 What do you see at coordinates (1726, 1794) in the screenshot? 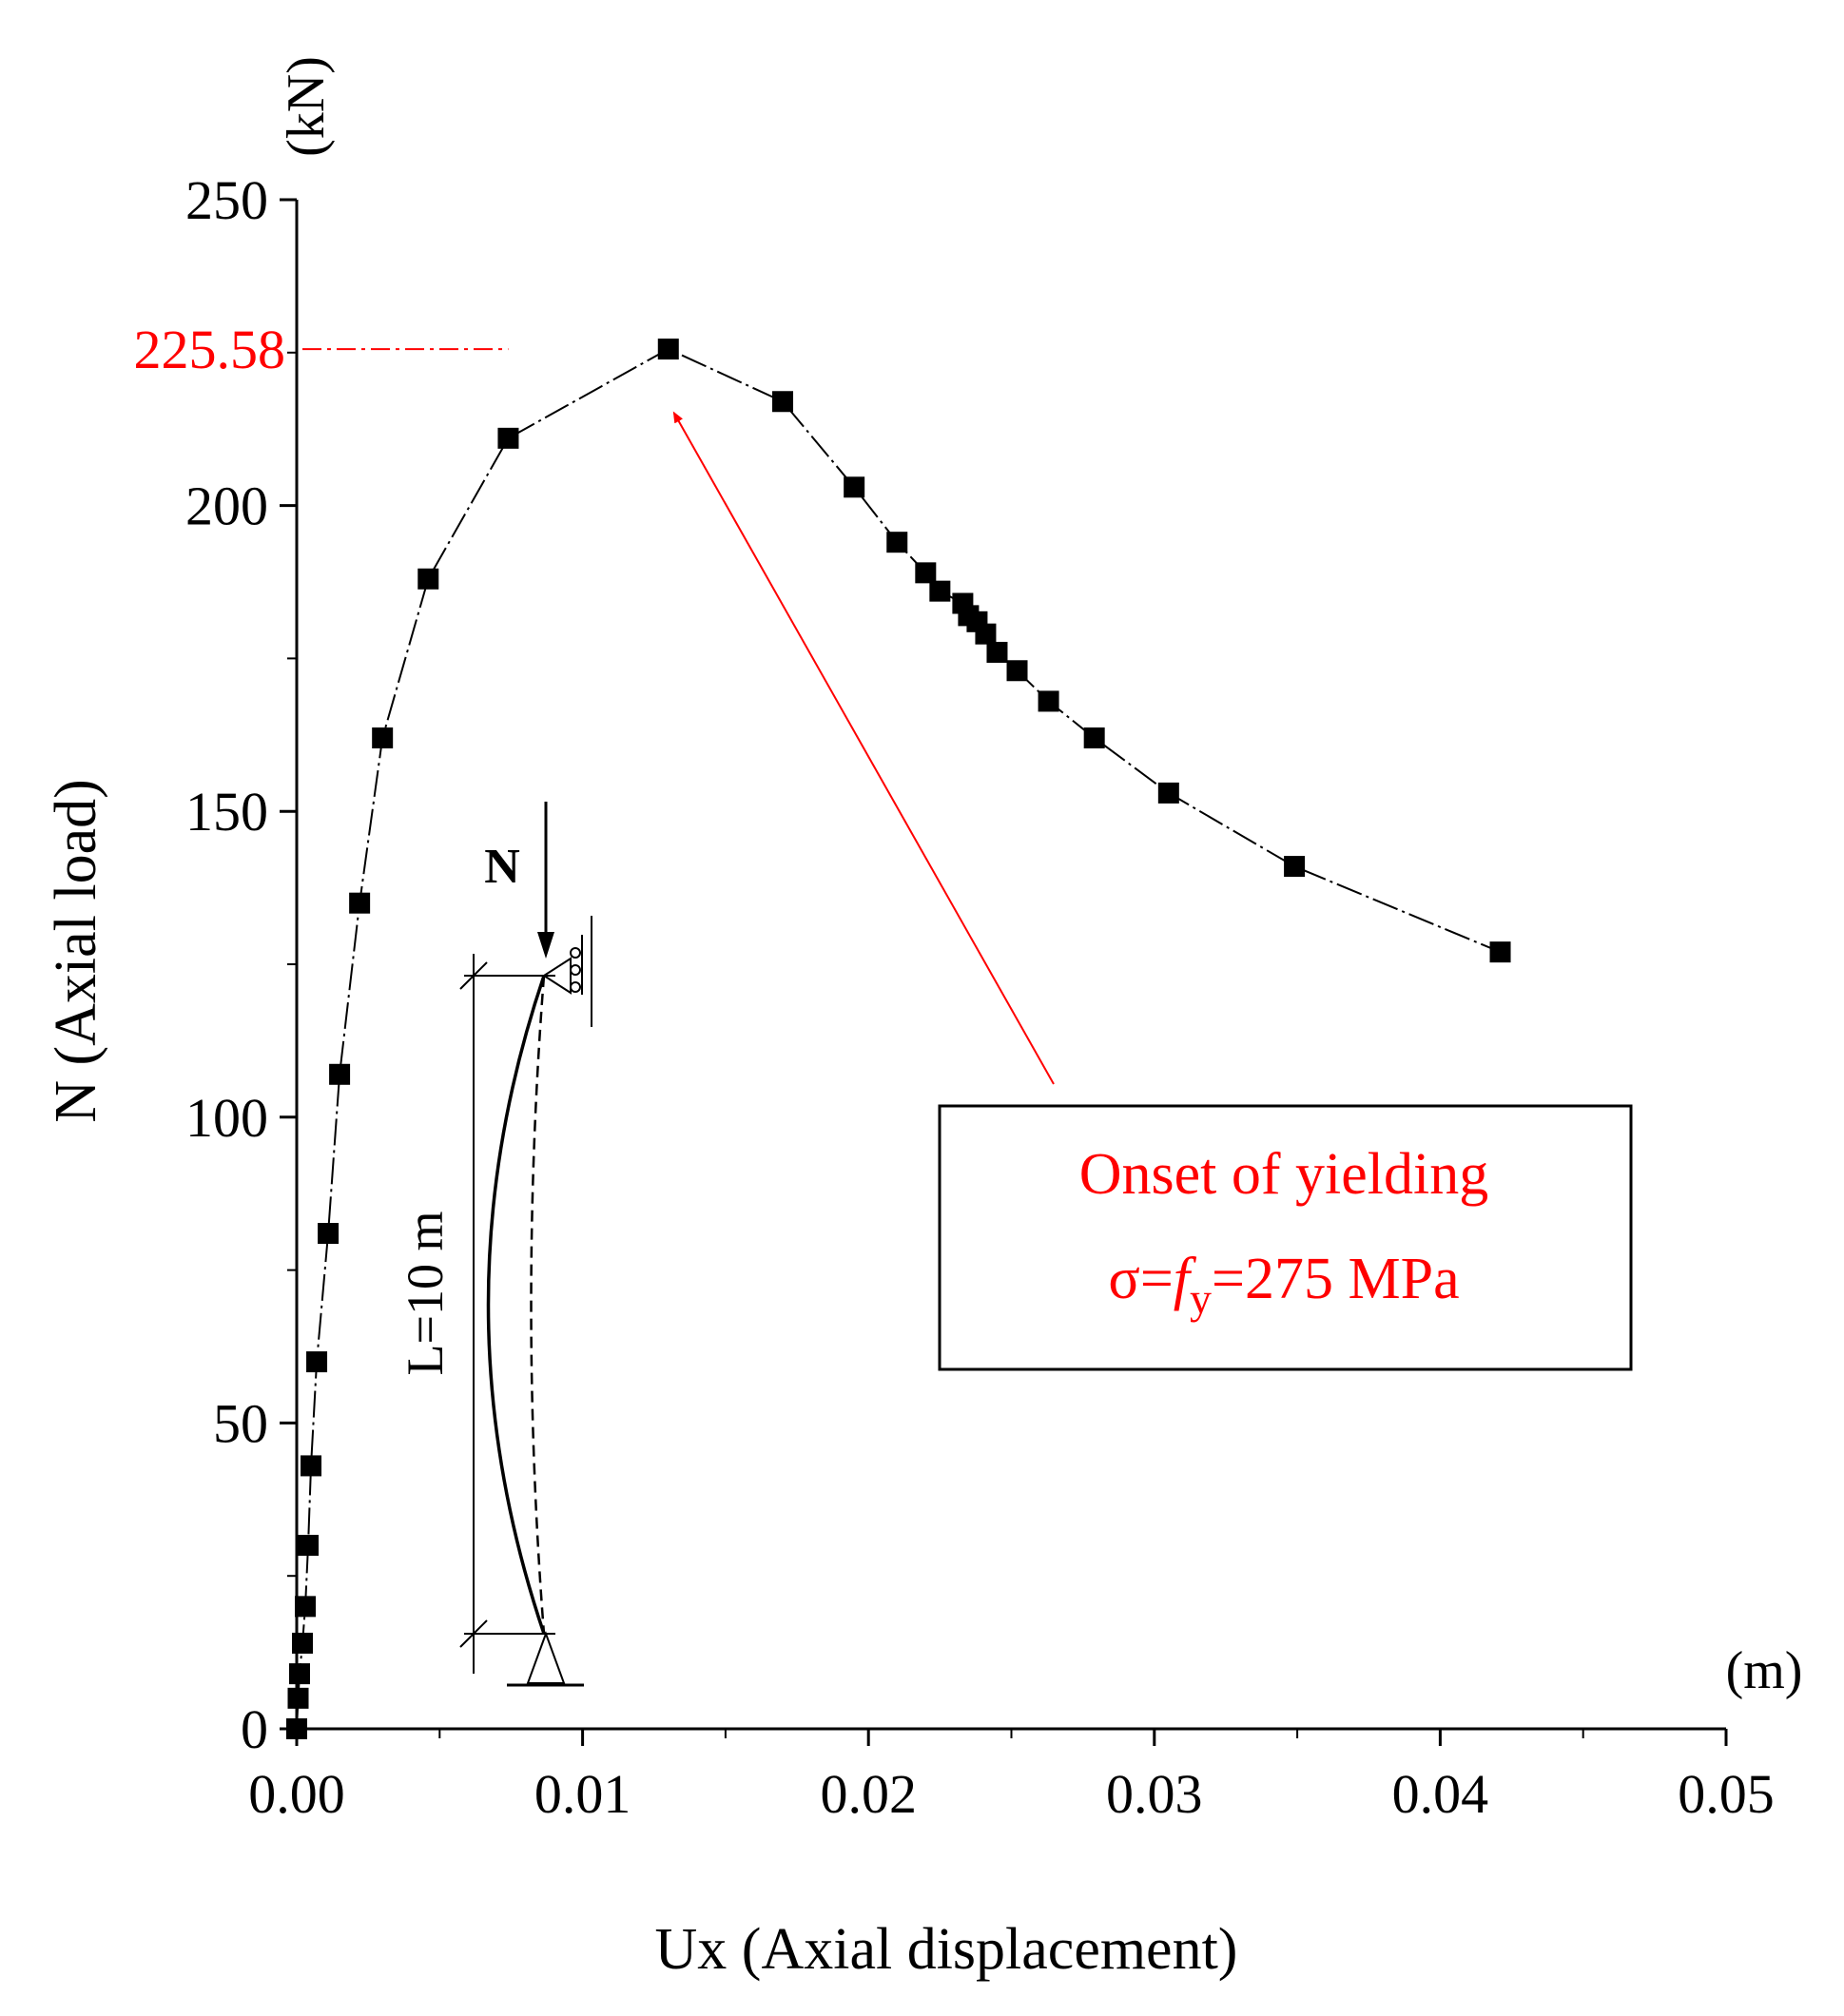
I see `x-tick-label: 0.05` at bounding box center [1726, 1794].